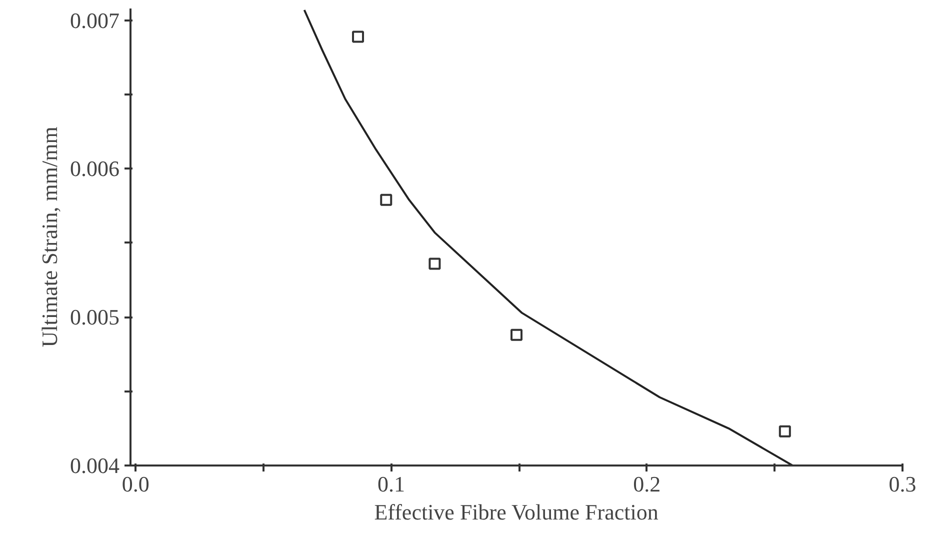 This screenshot has height=540, width=932. Describe the element at coordinates (95, 169) in the screenshot. I see `y-tick-label: 0.006` at that location.